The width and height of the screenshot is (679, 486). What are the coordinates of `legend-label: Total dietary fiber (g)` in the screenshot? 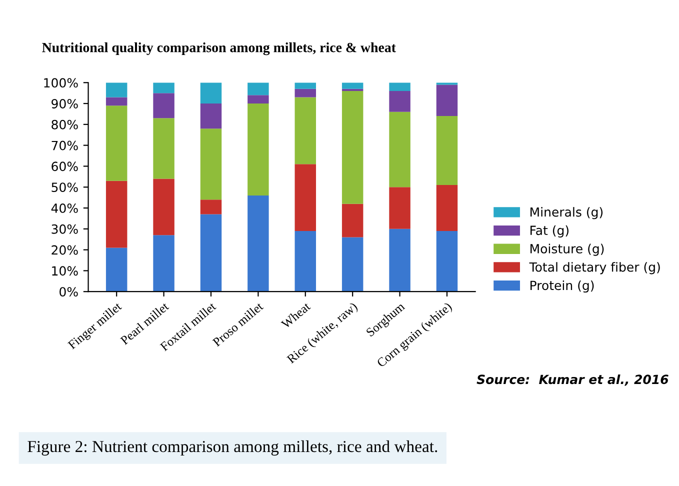 It's located at (594, 268).